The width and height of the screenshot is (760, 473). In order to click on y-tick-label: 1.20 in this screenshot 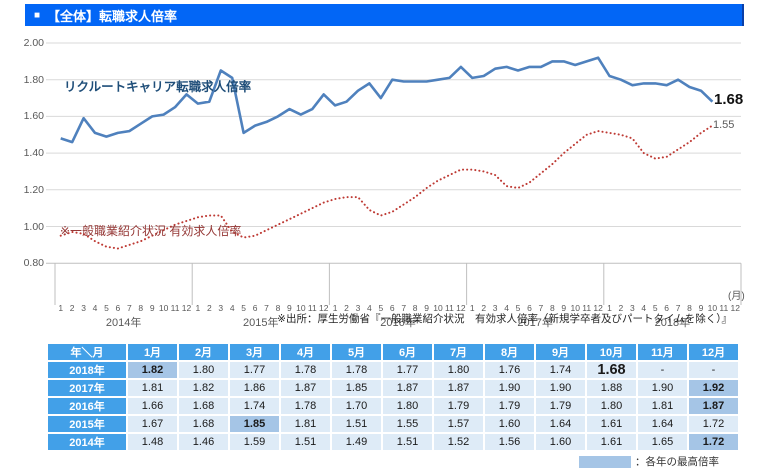, I will do `click(33, 189)`.